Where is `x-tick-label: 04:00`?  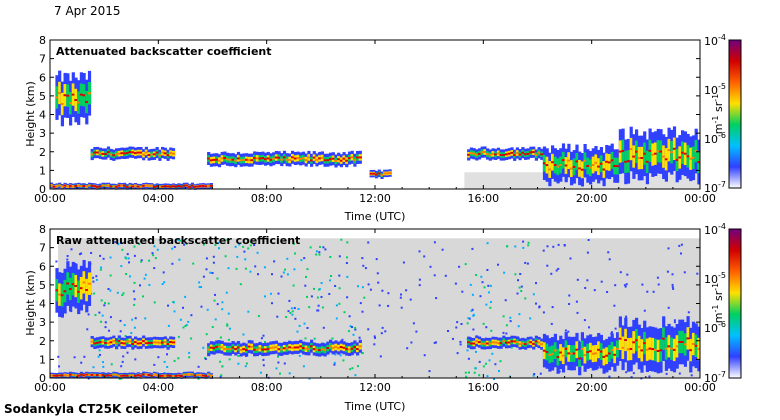
x-tick-label: 04:00 is located at coordinates (158, 387).